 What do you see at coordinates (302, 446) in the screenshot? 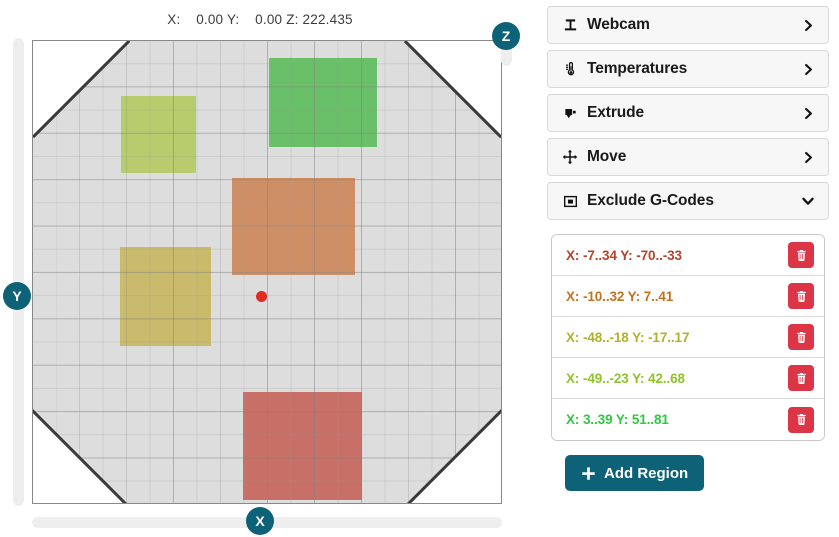
I see `region-red` at bounding box center [302, 446].